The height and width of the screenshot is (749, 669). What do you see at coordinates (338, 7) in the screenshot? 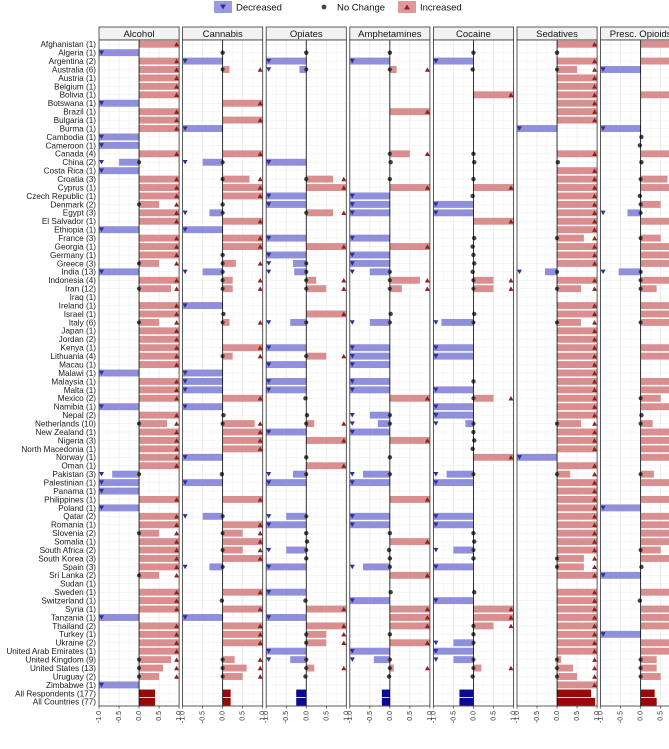
I see `legend: Decreased No Change Increased` at bounding box center [338, 7].